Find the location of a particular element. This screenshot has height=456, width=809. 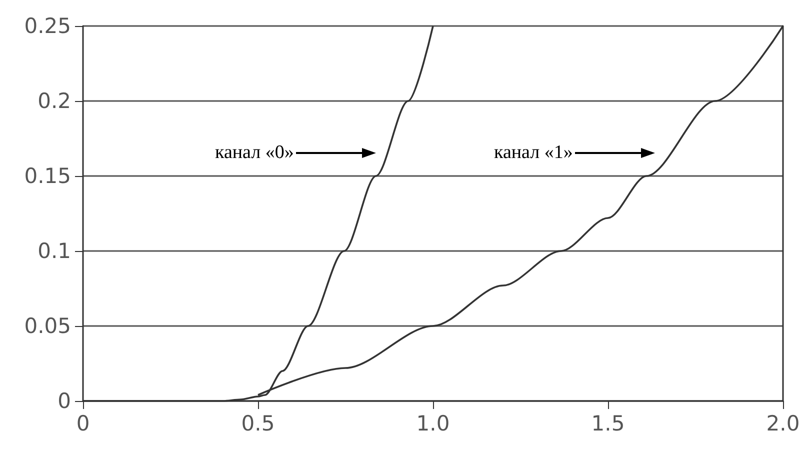

x-tick-label: 0.5 is located at coordinates (258, 424).